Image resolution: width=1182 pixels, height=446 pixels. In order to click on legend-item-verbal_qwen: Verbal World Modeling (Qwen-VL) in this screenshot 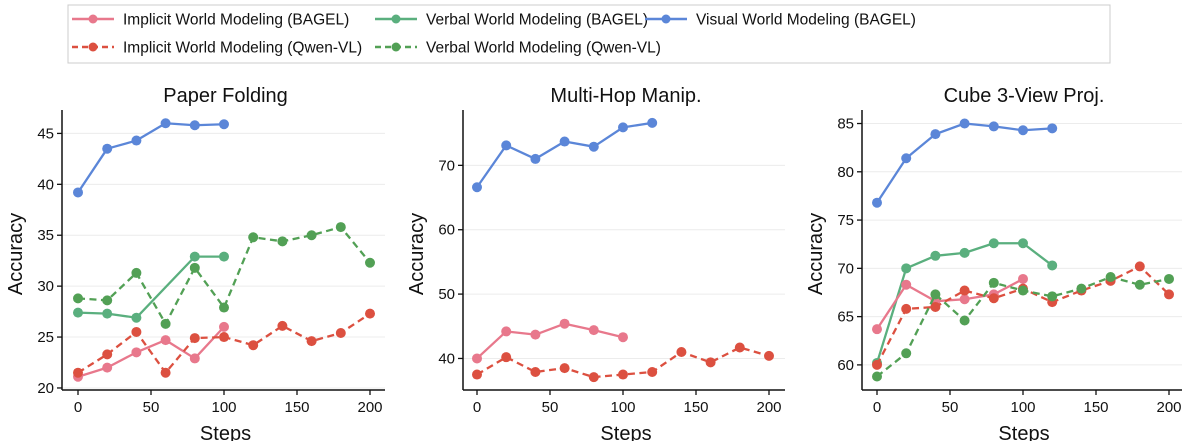, I will do `click(518, 48)`.